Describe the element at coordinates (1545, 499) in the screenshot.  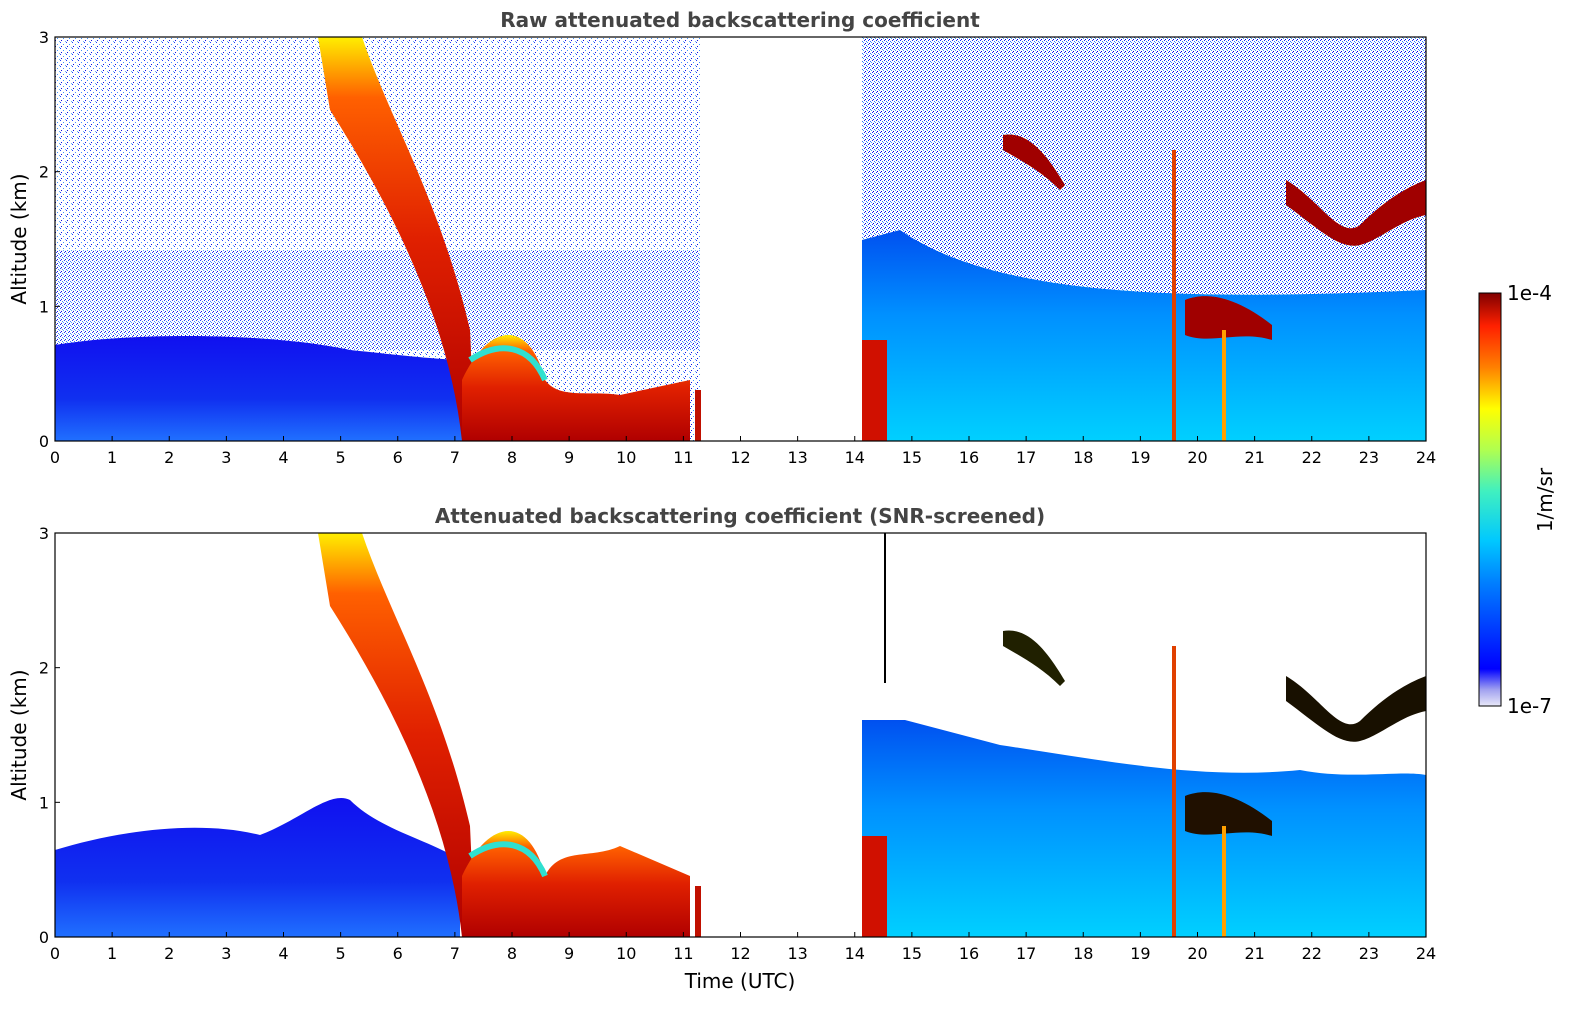
I see `colorbar-label: 1/m/sr` at that location.